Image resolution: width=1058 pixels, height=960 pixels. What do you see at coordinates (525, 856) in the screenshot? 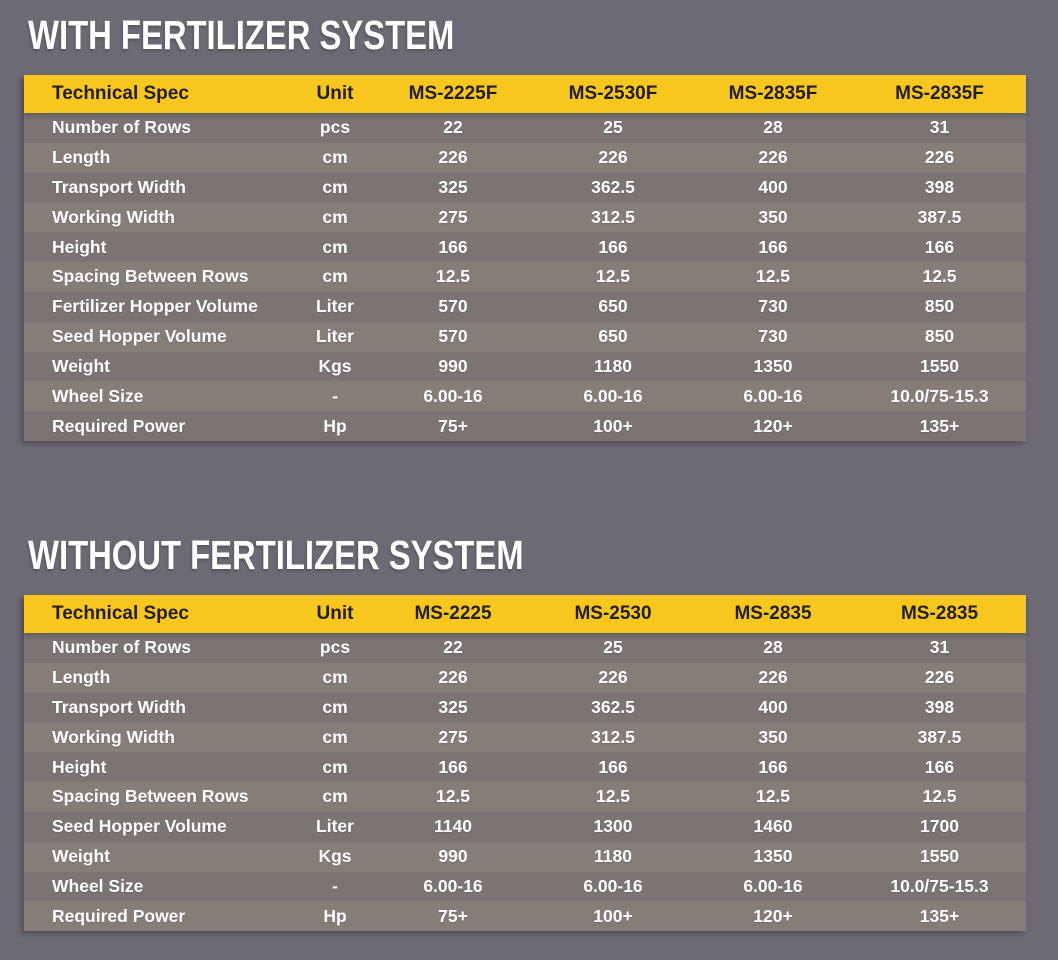
I see `table-row: Weight Kgs 990 1180 1350 1550` at bounding box center [525, 856].